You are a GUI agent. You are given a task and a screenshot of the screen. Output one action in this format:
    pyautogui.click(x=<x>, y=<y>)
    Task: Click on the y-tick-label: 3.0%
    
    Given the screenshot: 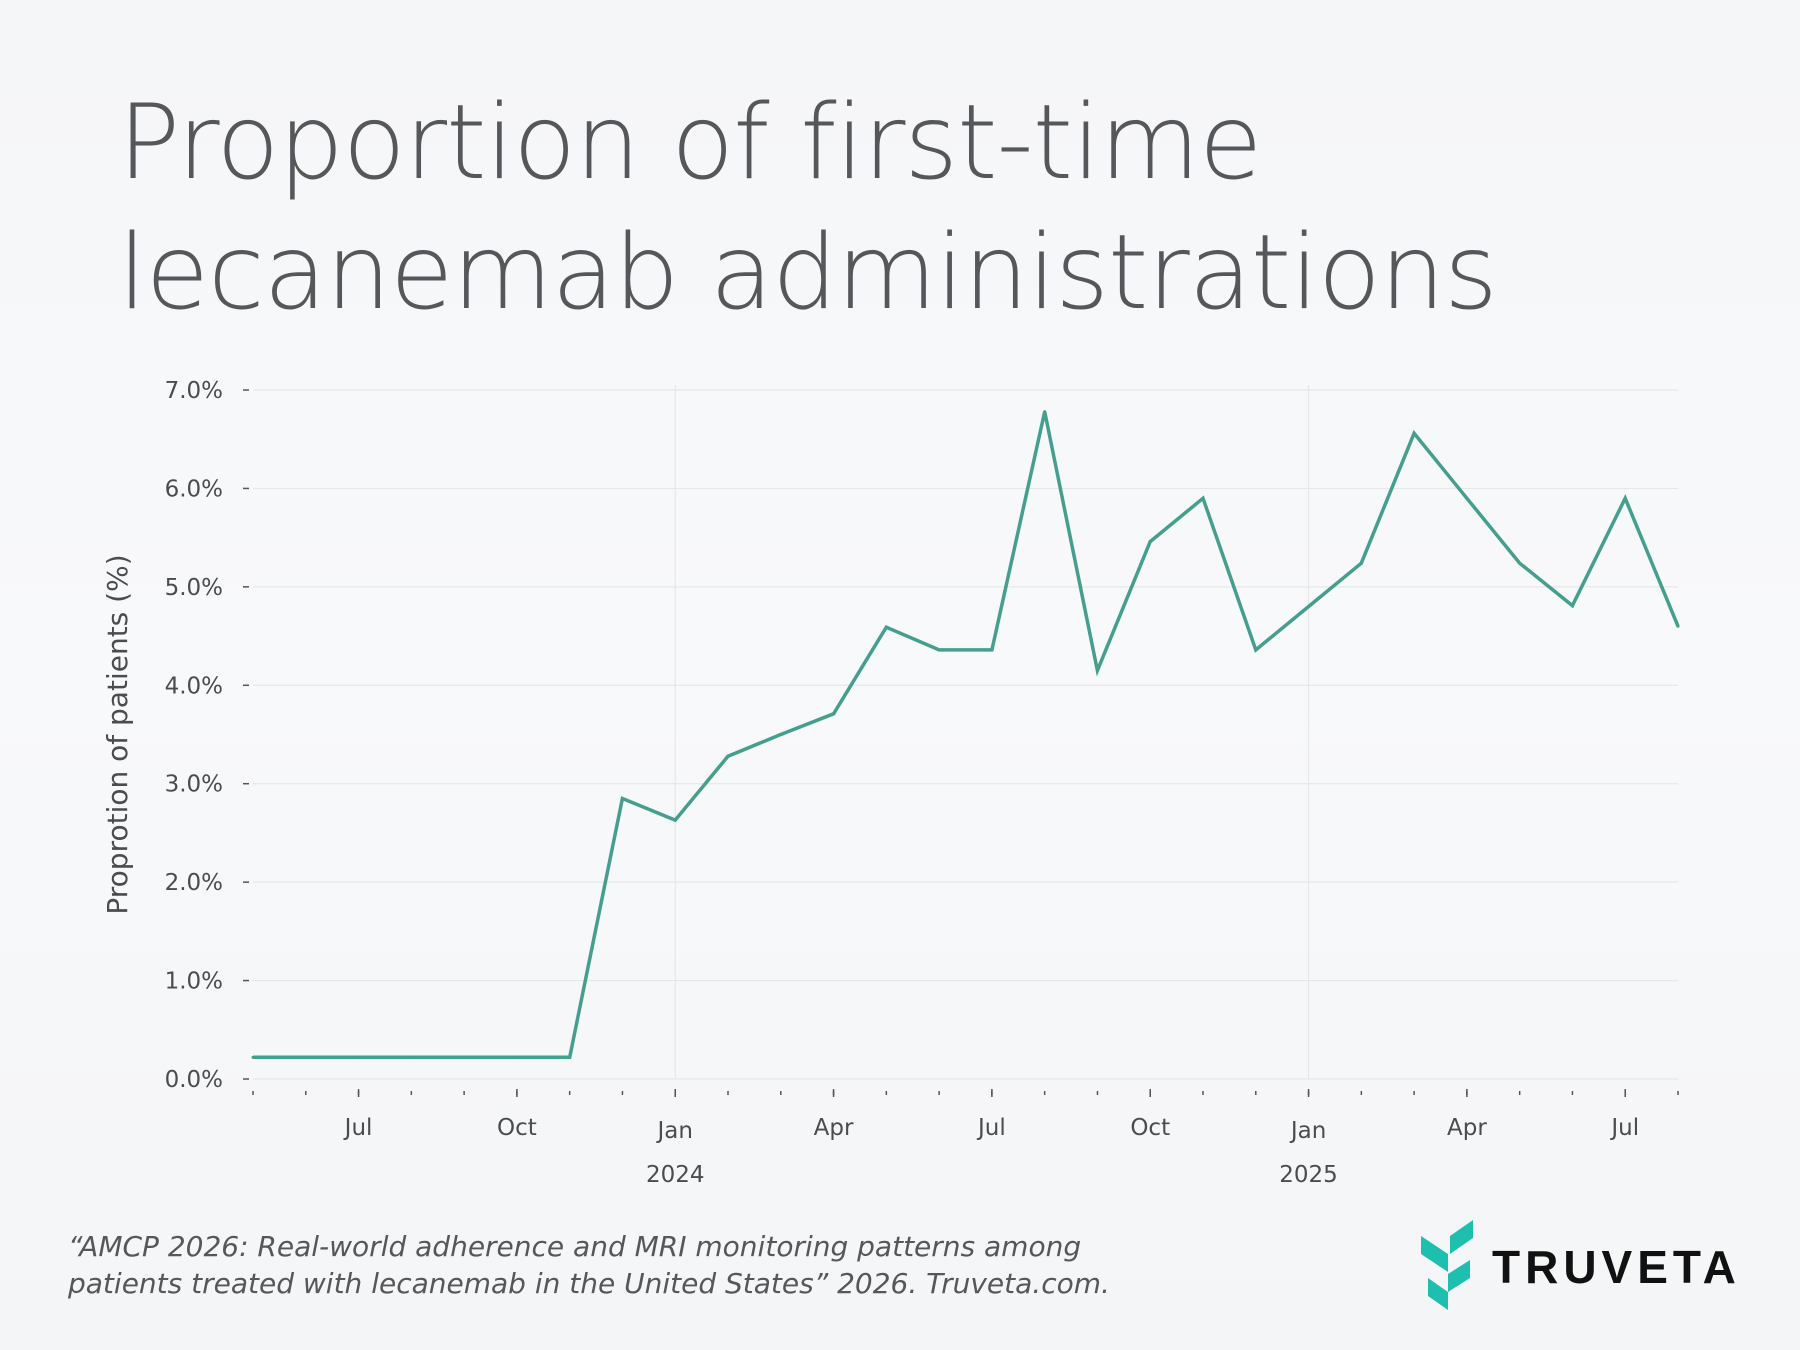 What is the action you would take?
    pyautogui.click(x=194, y=785)
    